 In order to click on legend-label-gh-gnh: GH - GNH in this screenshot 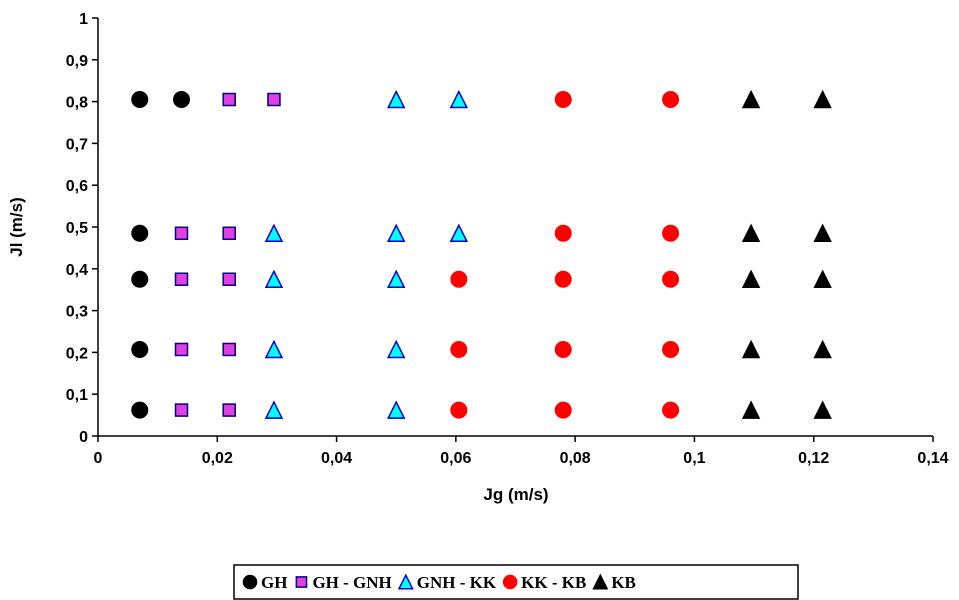, I will do `click(351, 582)`.